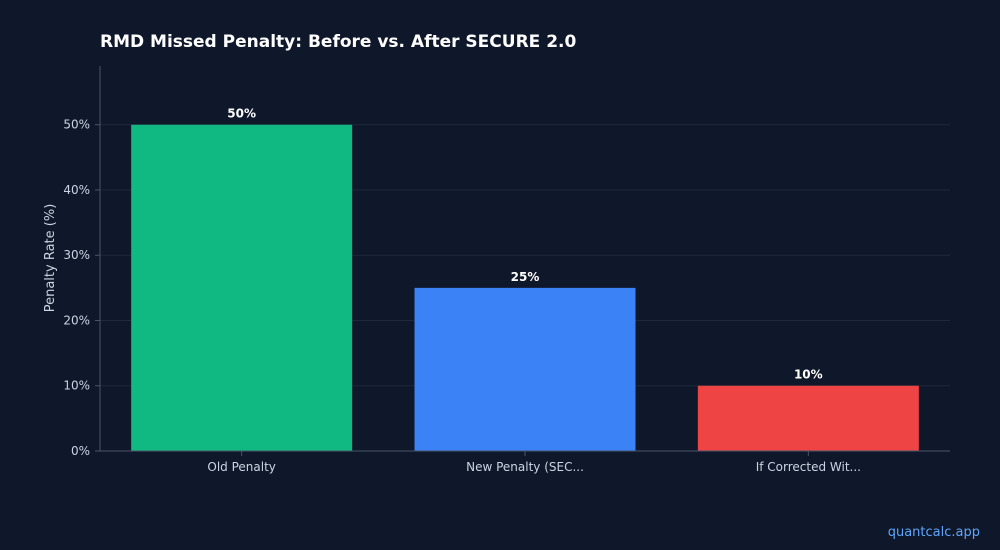 The image size is (1000, 550). Describe the element at coordinates (76, 190) in the screenshot. I see `y-tick-label: 40%` at that location.